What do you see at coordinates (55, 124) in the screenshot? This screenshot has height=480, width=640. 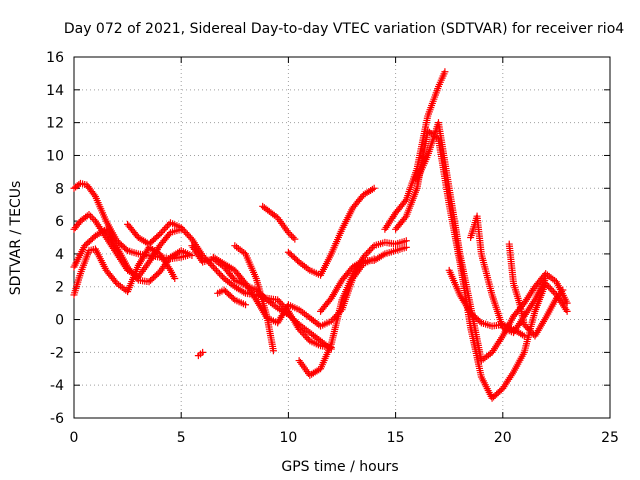 I see `y-tick-label: 12` at bounding box center [55, 124].